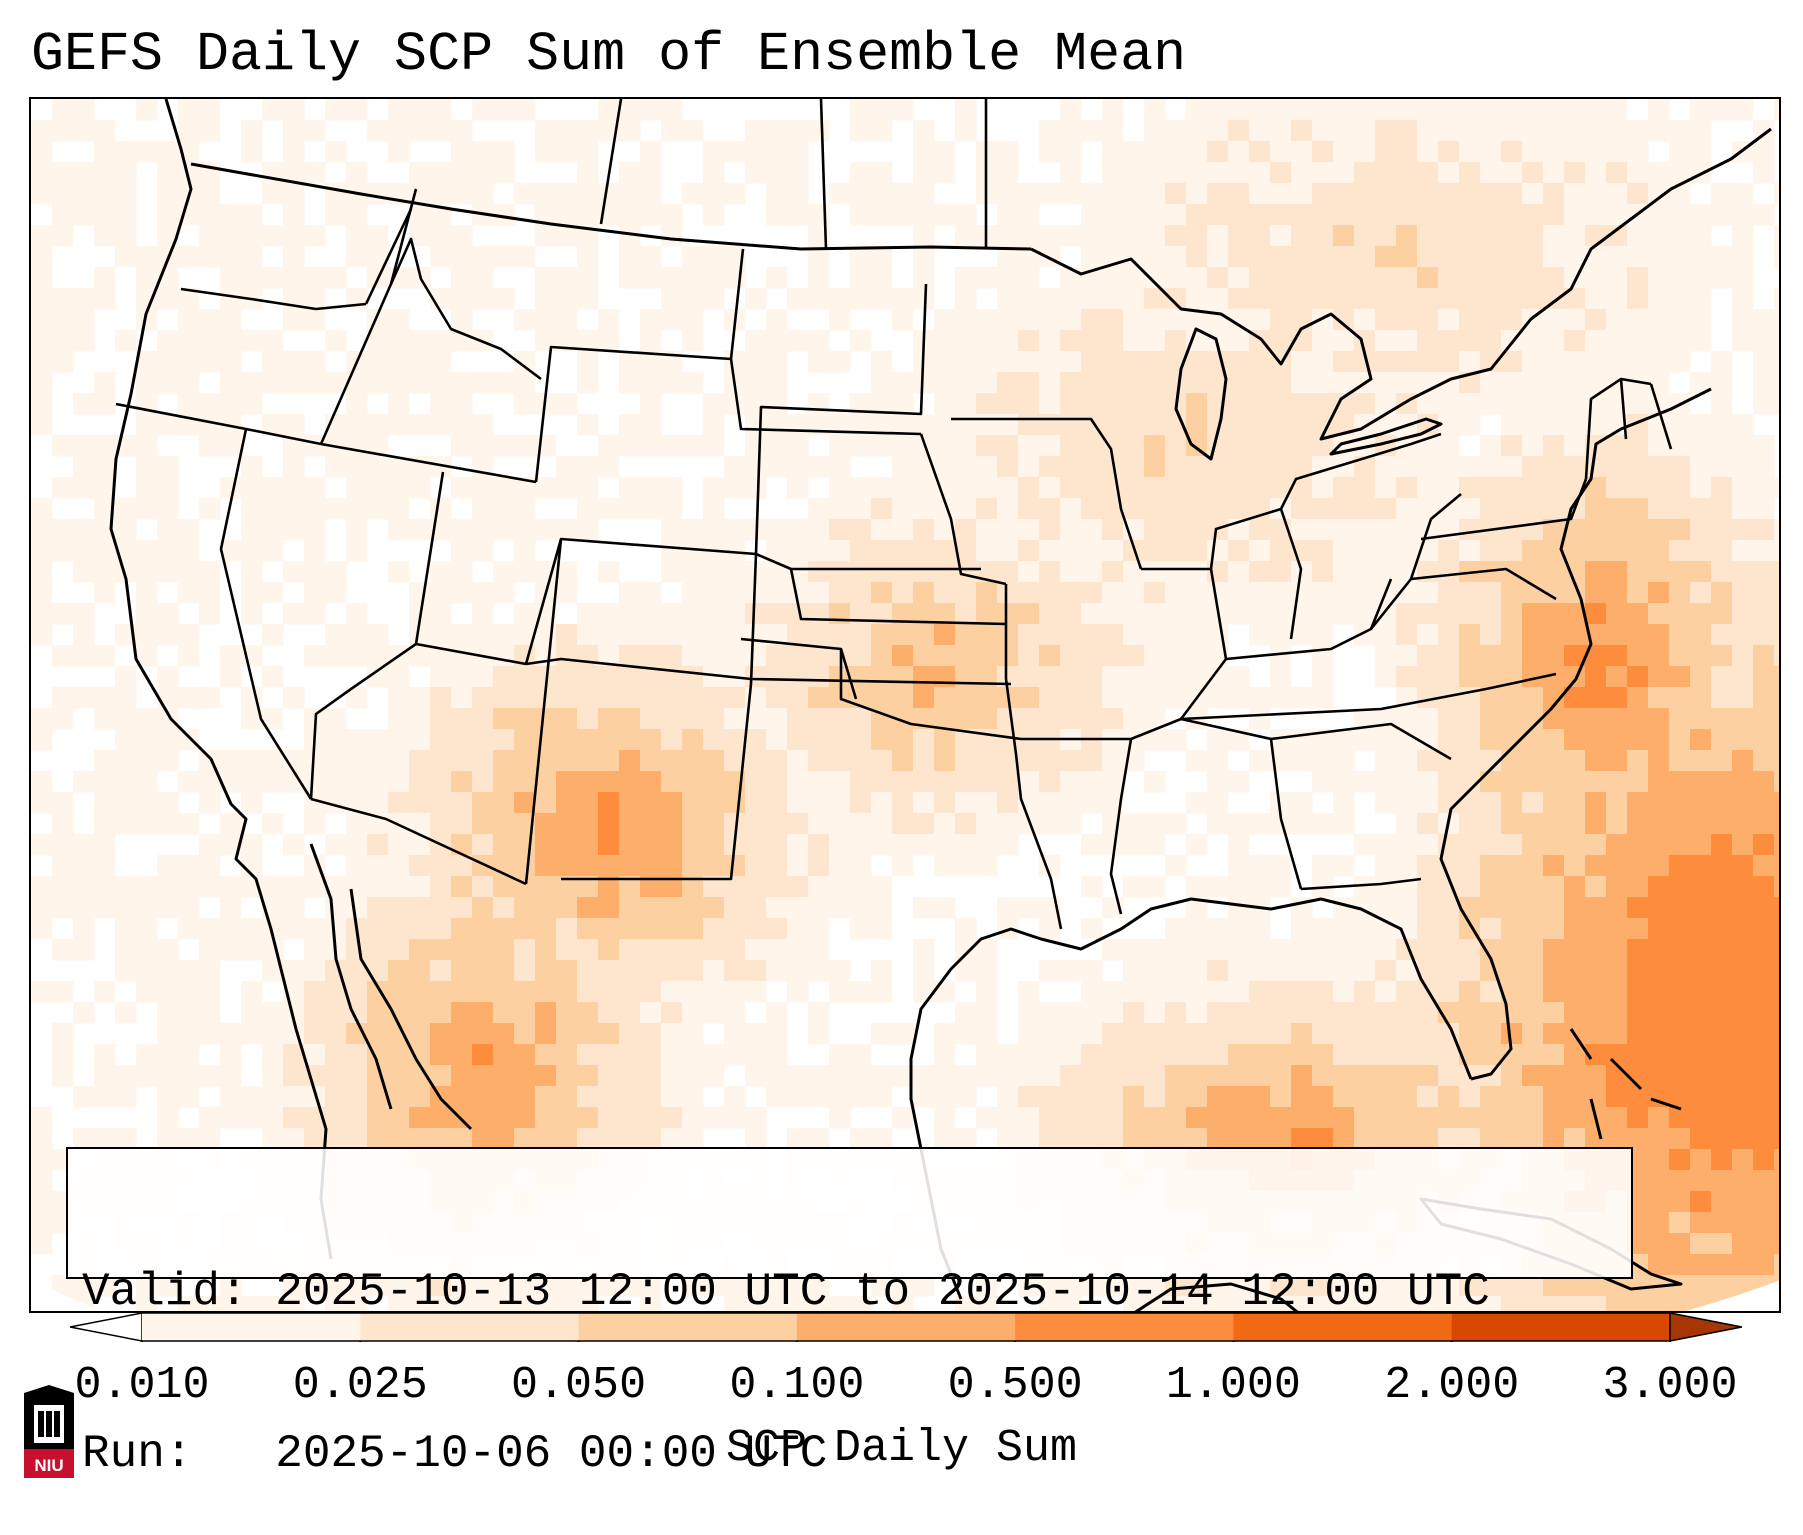  Describe the element at coordinates (221, 679) in the screenshot. I see `west-coast-line` at that location.